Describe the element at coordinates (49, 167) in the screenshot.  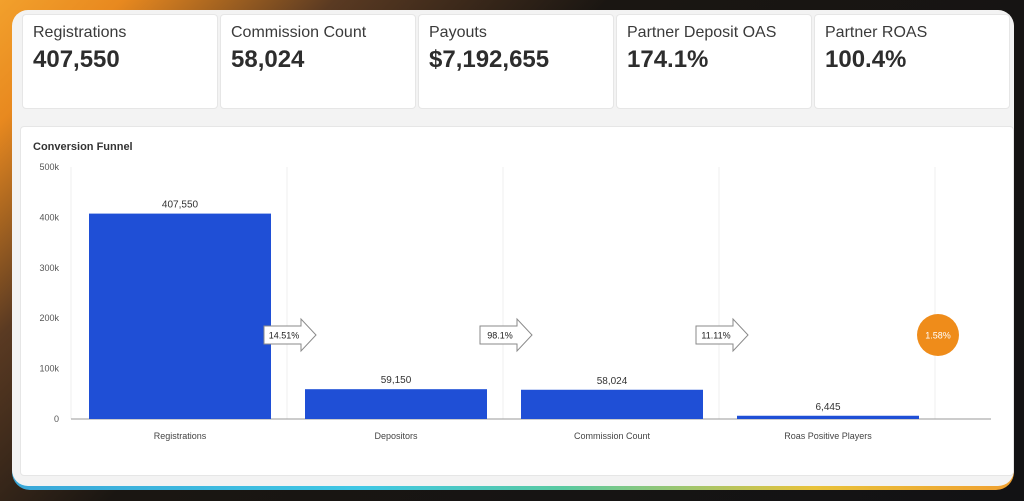
I see `y-tick-label: 500k` at that location.